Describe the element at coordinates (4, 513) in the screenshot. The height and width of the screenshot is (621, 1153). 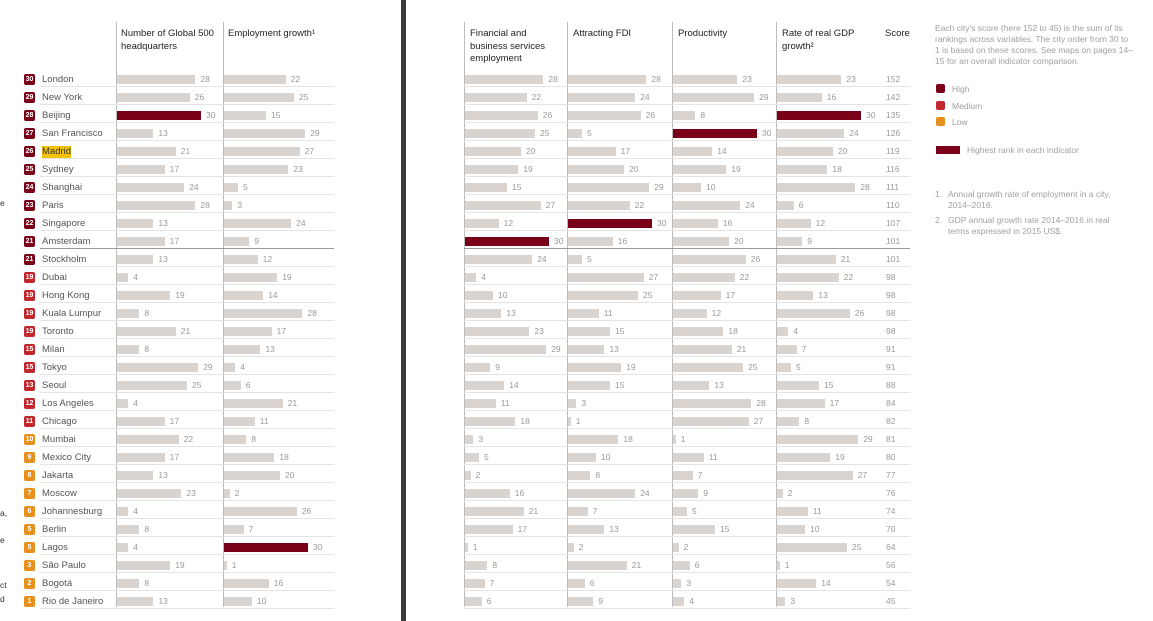
I see `edge-fragment: a,` at that location.